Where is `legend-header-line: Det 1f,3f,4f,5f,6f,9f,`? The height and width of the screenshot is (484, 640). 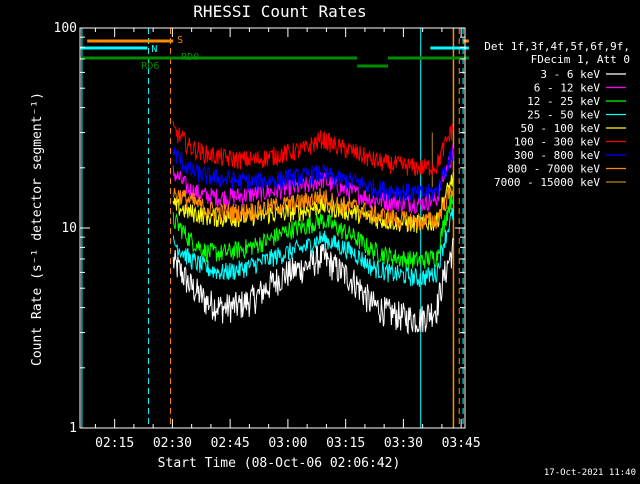
legend-header-line: Det 1f,3f,4f,5f,6f,9f, is located at coordinates (557, 46).